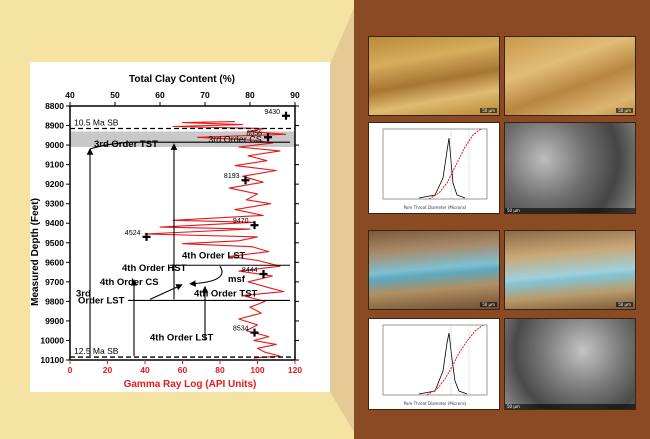  What do you see at coordinates (434, 76) in the screenshot?
I see `thin-section-photo-1: 50 μm` at bounding box center [434, 76].